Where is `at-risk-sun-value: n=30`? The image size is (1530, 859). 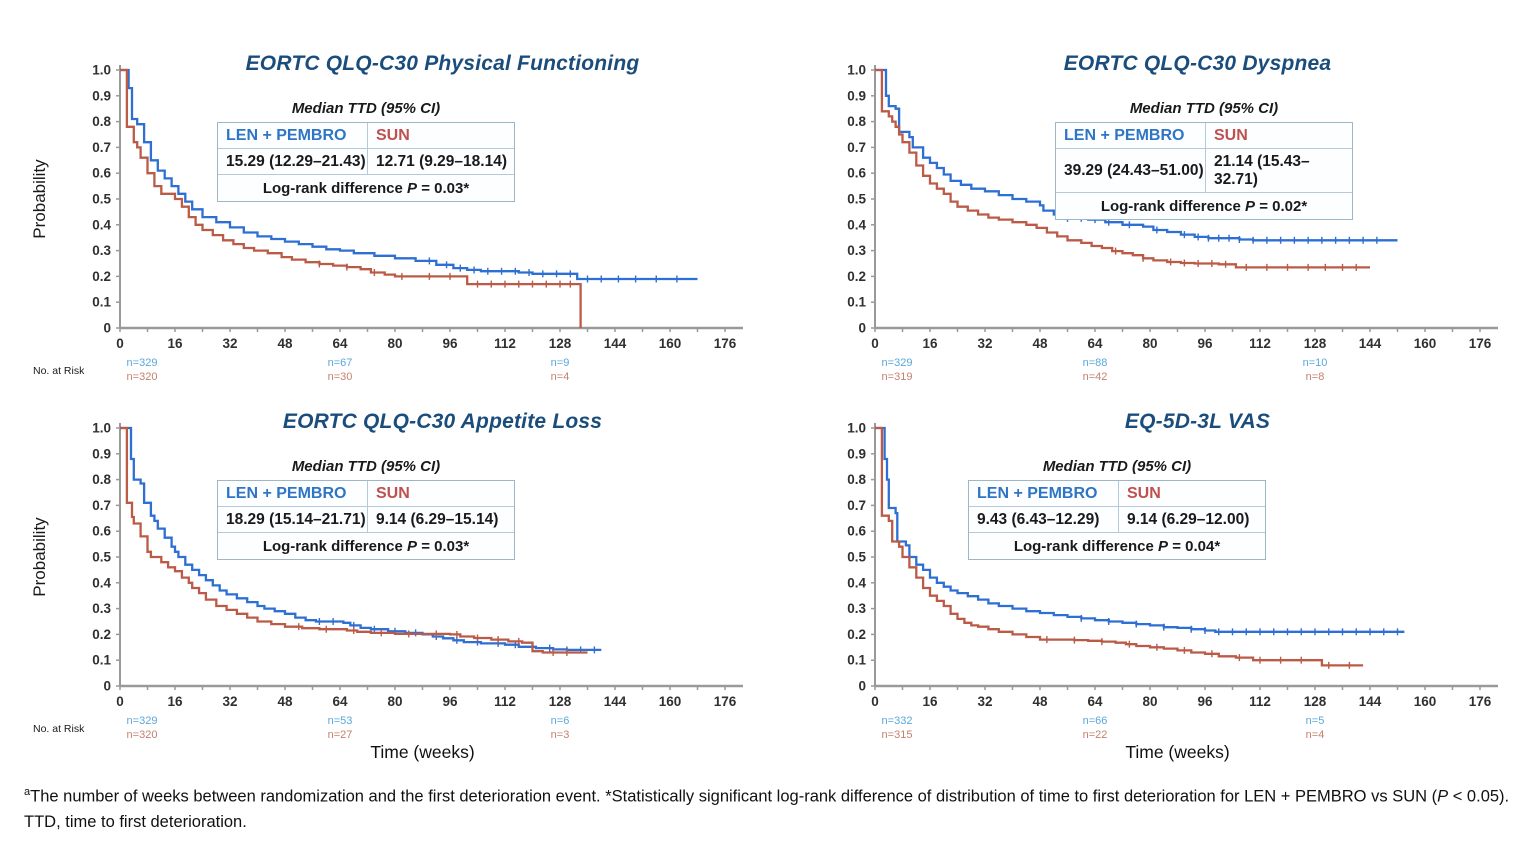
at-risk-sun-value: n=30 is located at coordinates (340, 377).